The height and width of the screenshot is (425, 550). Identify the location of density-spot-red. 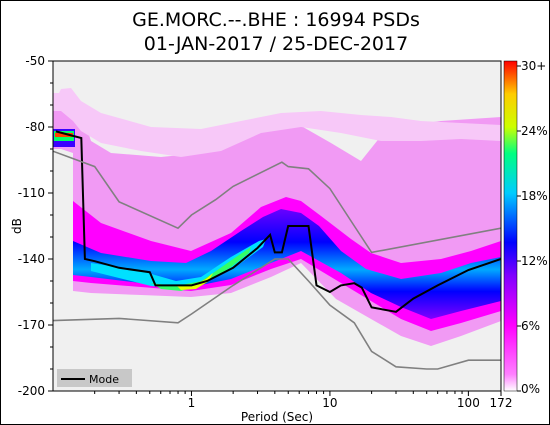
(64, 135).